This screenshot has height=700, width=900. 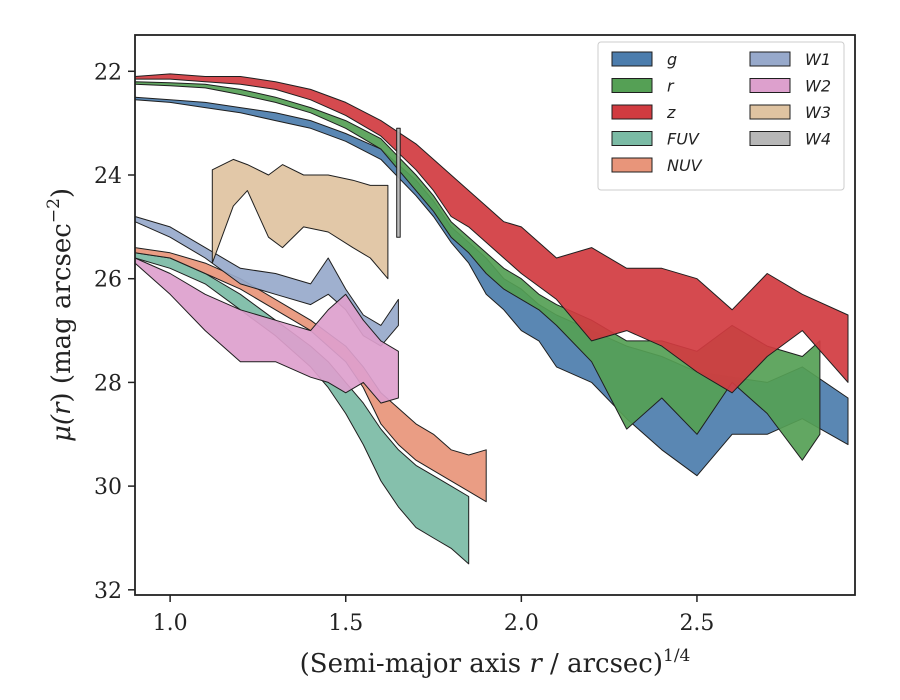 I want to click on x-tick-label: 2.5, so click(x=696, y=623).